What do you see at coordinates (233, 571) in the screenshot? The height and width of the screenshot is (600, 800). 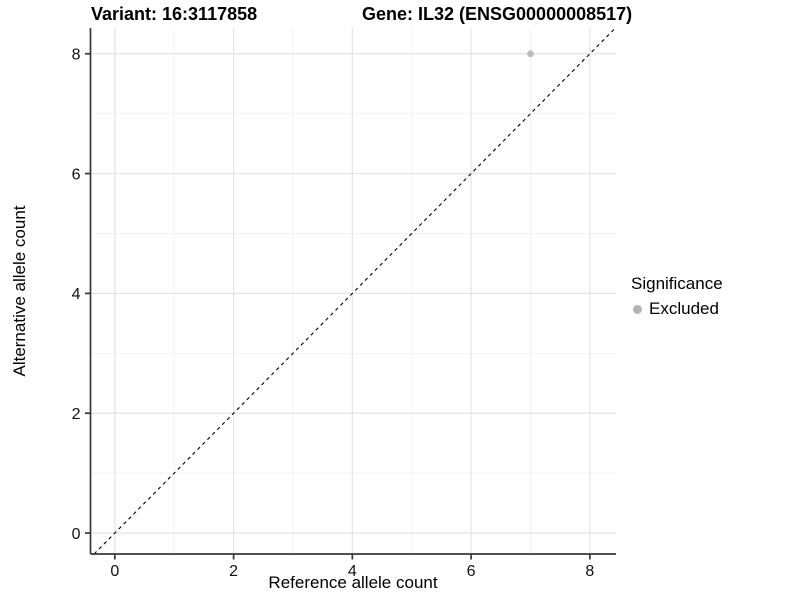 I see `x-tick-label: 2` at bounding box center [233, 571].